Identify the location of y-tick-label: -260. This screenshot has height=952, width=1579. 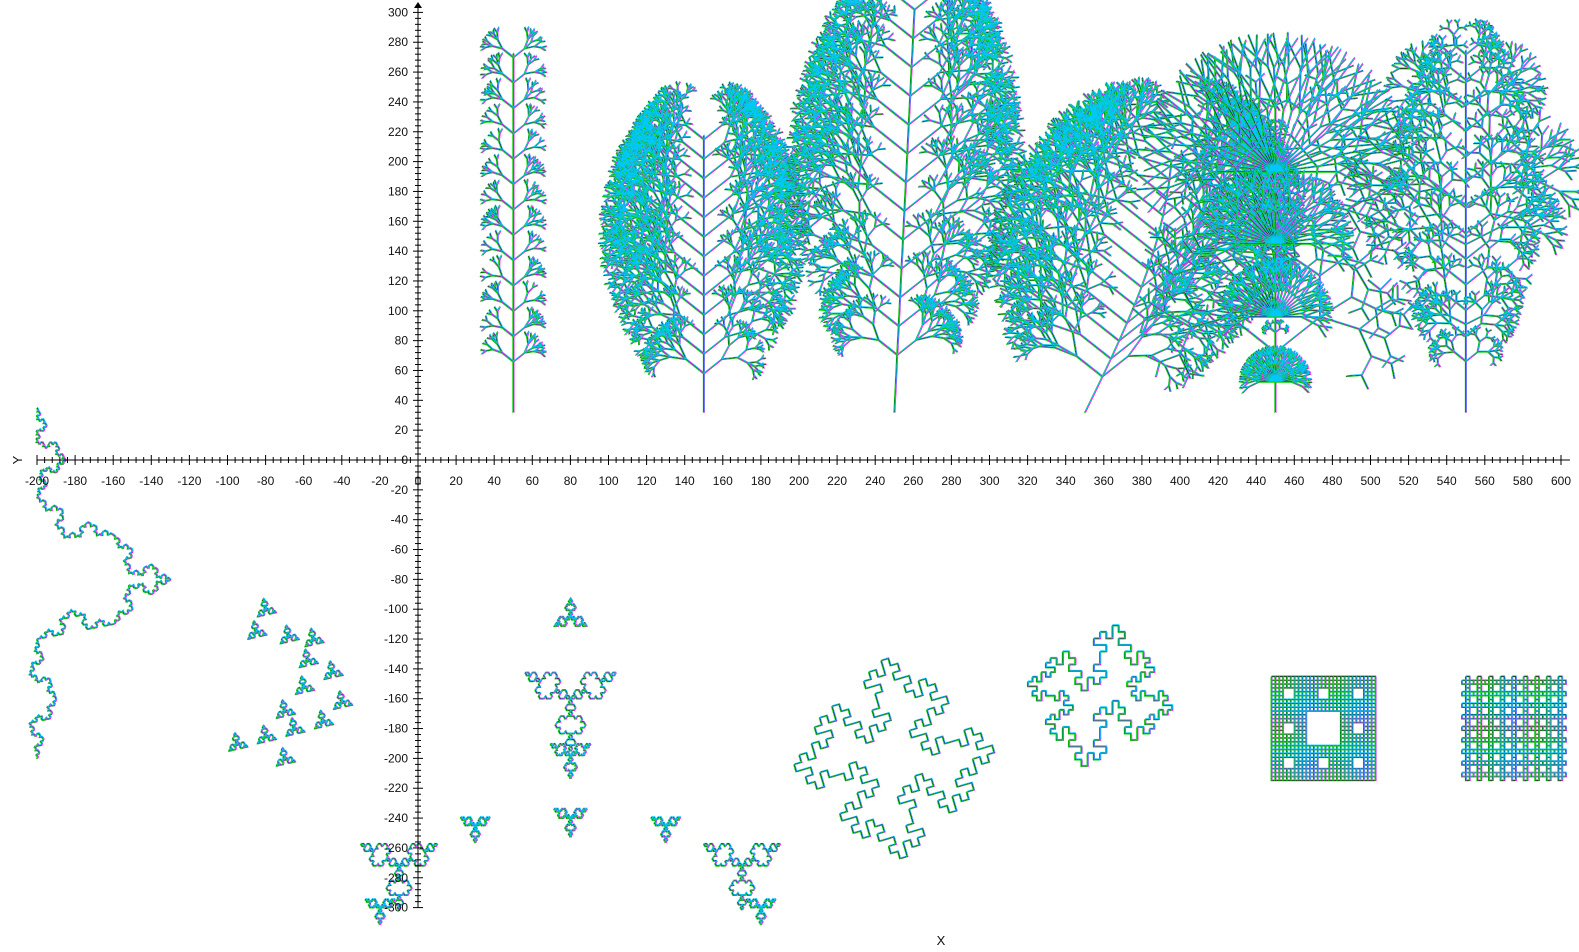
(396, 848).